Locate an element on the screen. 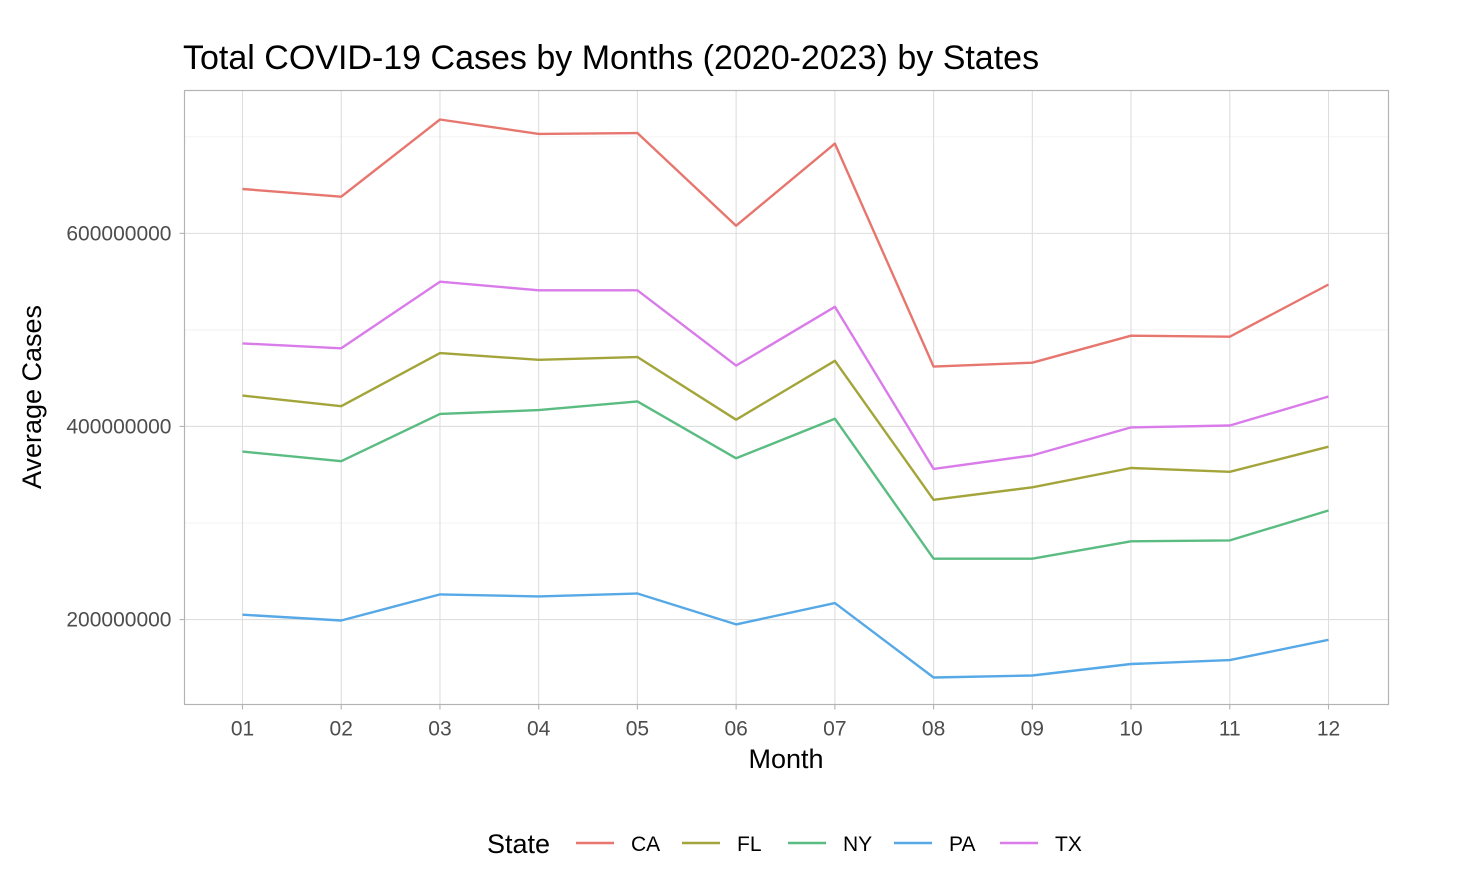  legend: State CA FL NY PA TX is located at coordinates (784, 844).